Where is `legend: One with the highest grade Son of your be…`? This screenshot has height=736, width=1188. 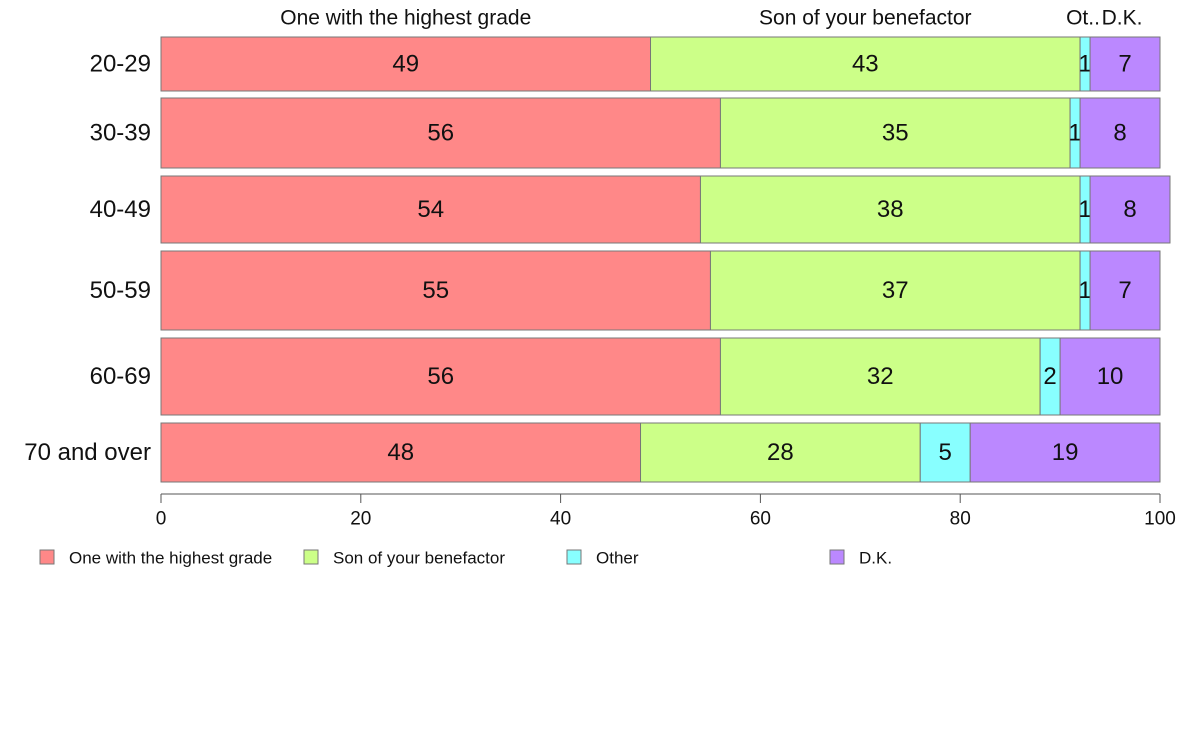
legend: One with the highest grade Son of your be… is located at coordinates (465, 558).